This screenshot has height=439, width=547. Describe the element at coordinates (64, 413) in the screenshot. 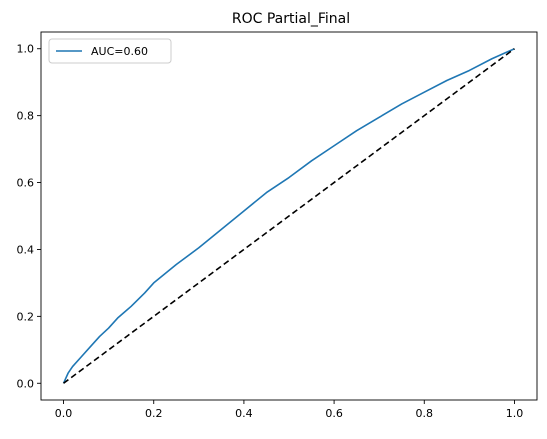

I see `x-tick-label: 0.0` at that location.